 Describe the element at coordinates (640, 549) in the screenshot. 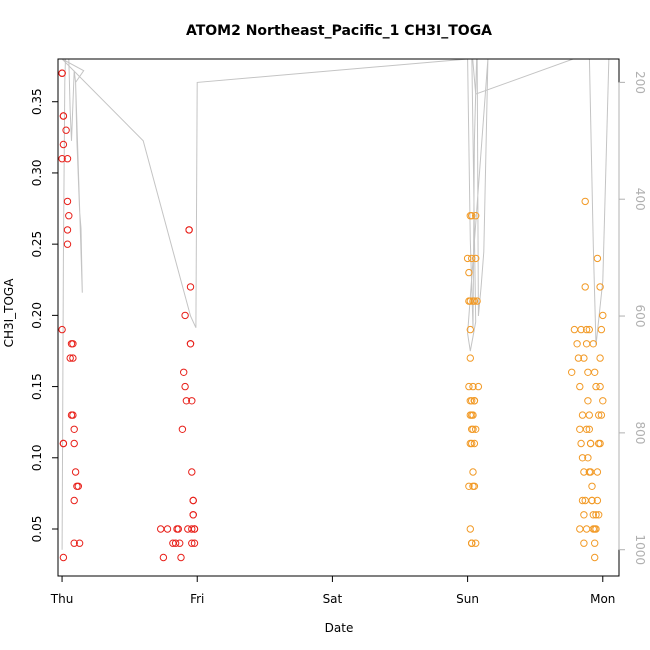

I see `y2-tick-label: 1000` at that location.